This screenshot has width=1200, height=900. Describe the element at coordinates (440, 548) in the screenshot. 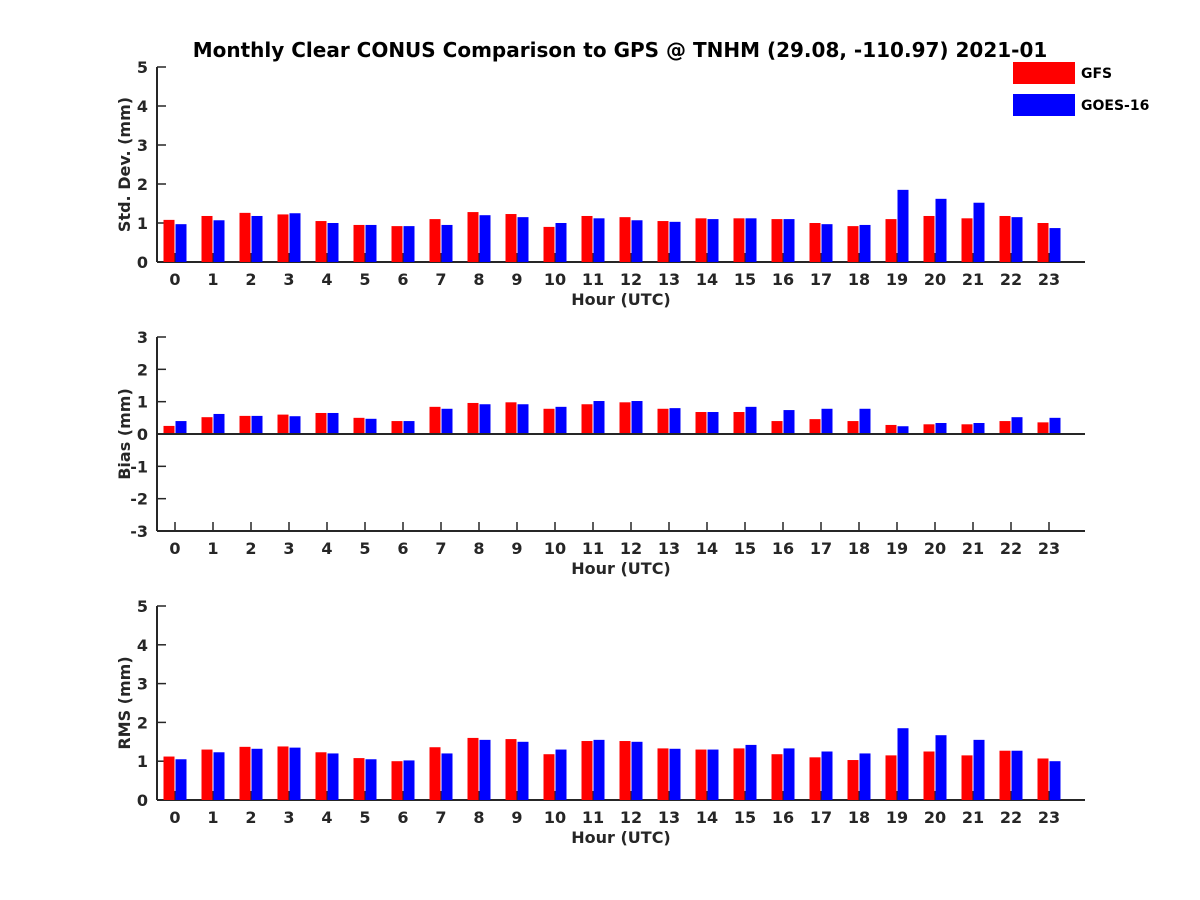

I see `bias-x-tick-label: 7` at that location.